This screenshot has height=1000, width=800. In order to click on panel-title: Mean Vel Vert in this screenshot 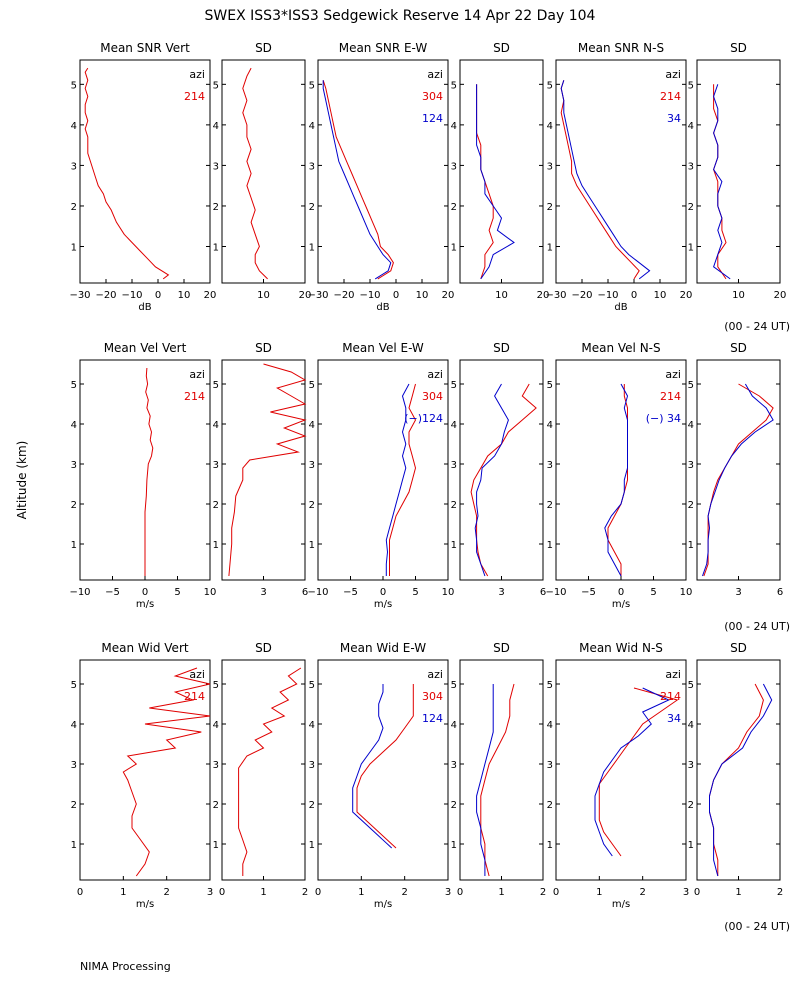, I will do `click(145, 348)`.